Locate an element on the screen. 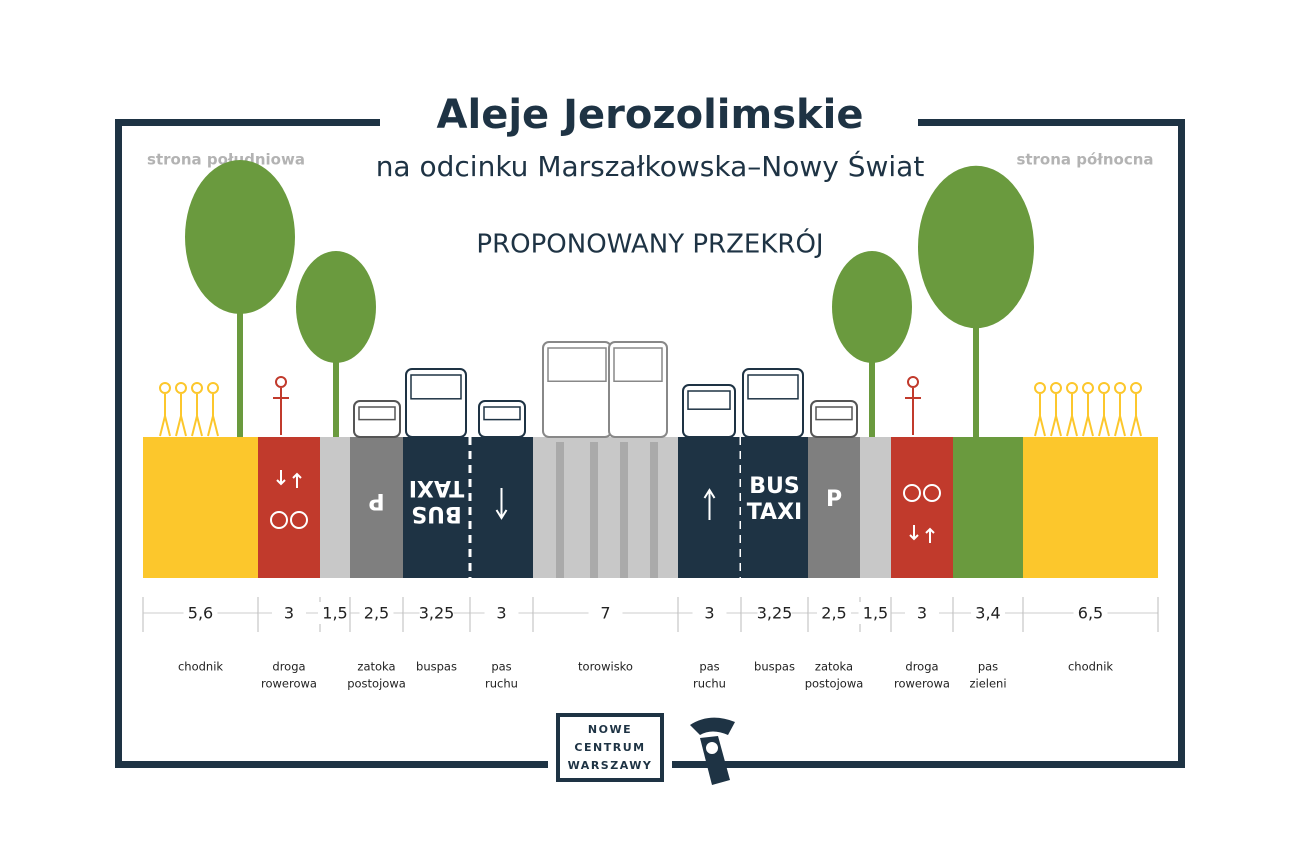 This screenshot has width=1300, height=867. marking-text: TAXI is located at coordinates (774, 512).